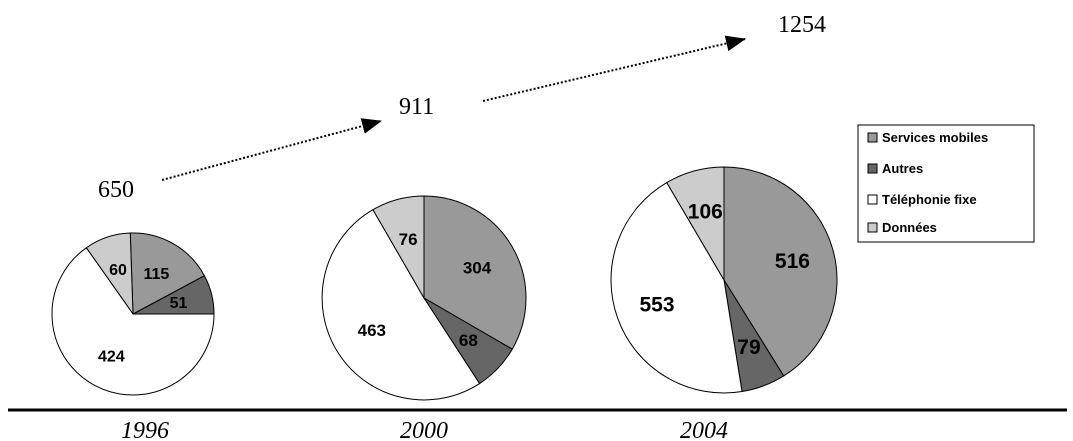 The height and width of the screenshot is (441, 1073). I want to click on pie-slice-2004-services-mobiles, so click(780, 271).